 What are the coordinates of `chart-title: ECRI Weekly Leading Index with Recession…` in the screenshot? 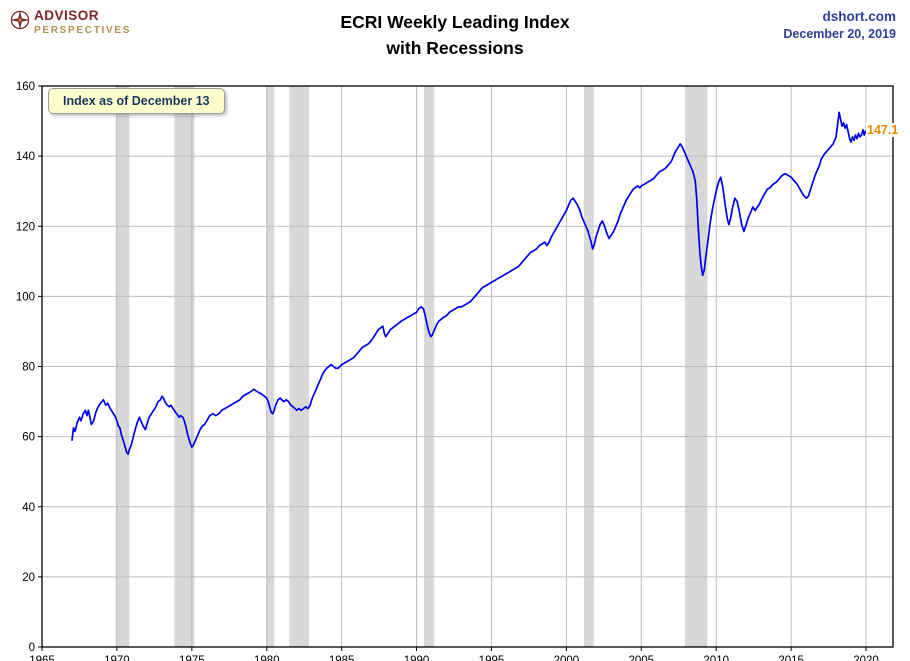 It's located at (455, 35).